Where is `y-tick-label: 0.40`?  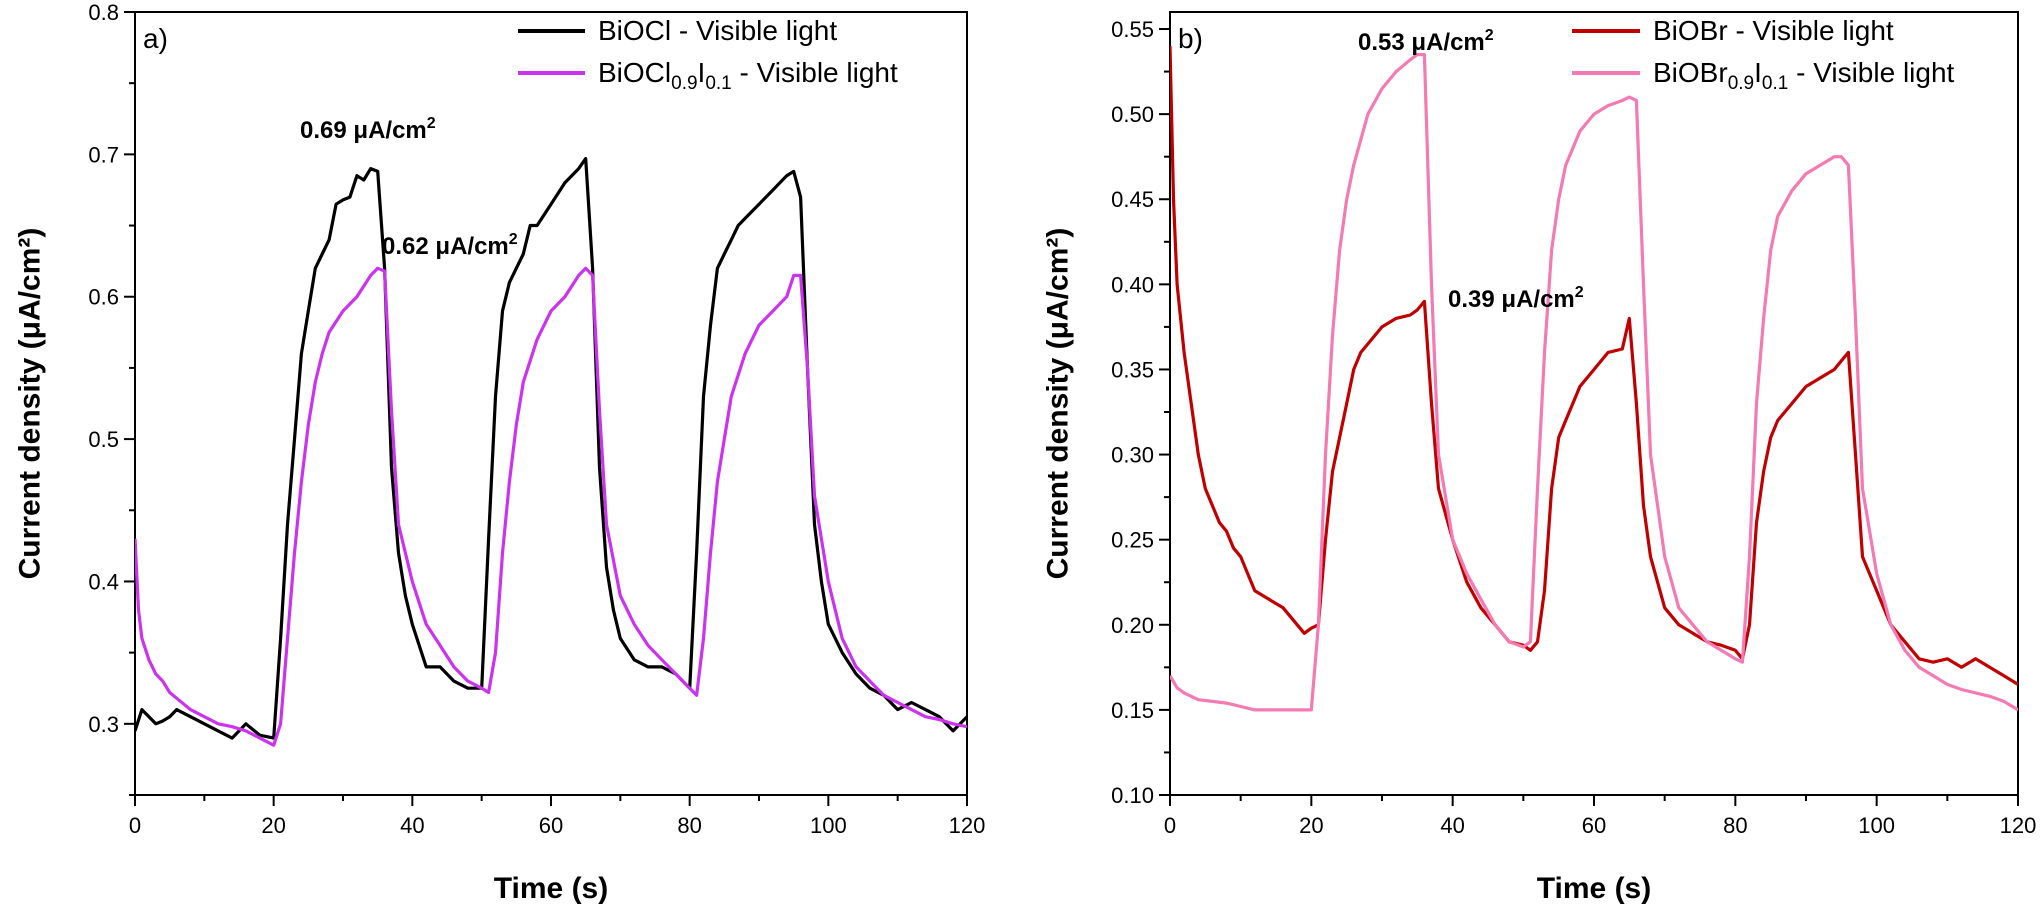
y-tick-label: 0.40 is located at coordinates (1132, 284).